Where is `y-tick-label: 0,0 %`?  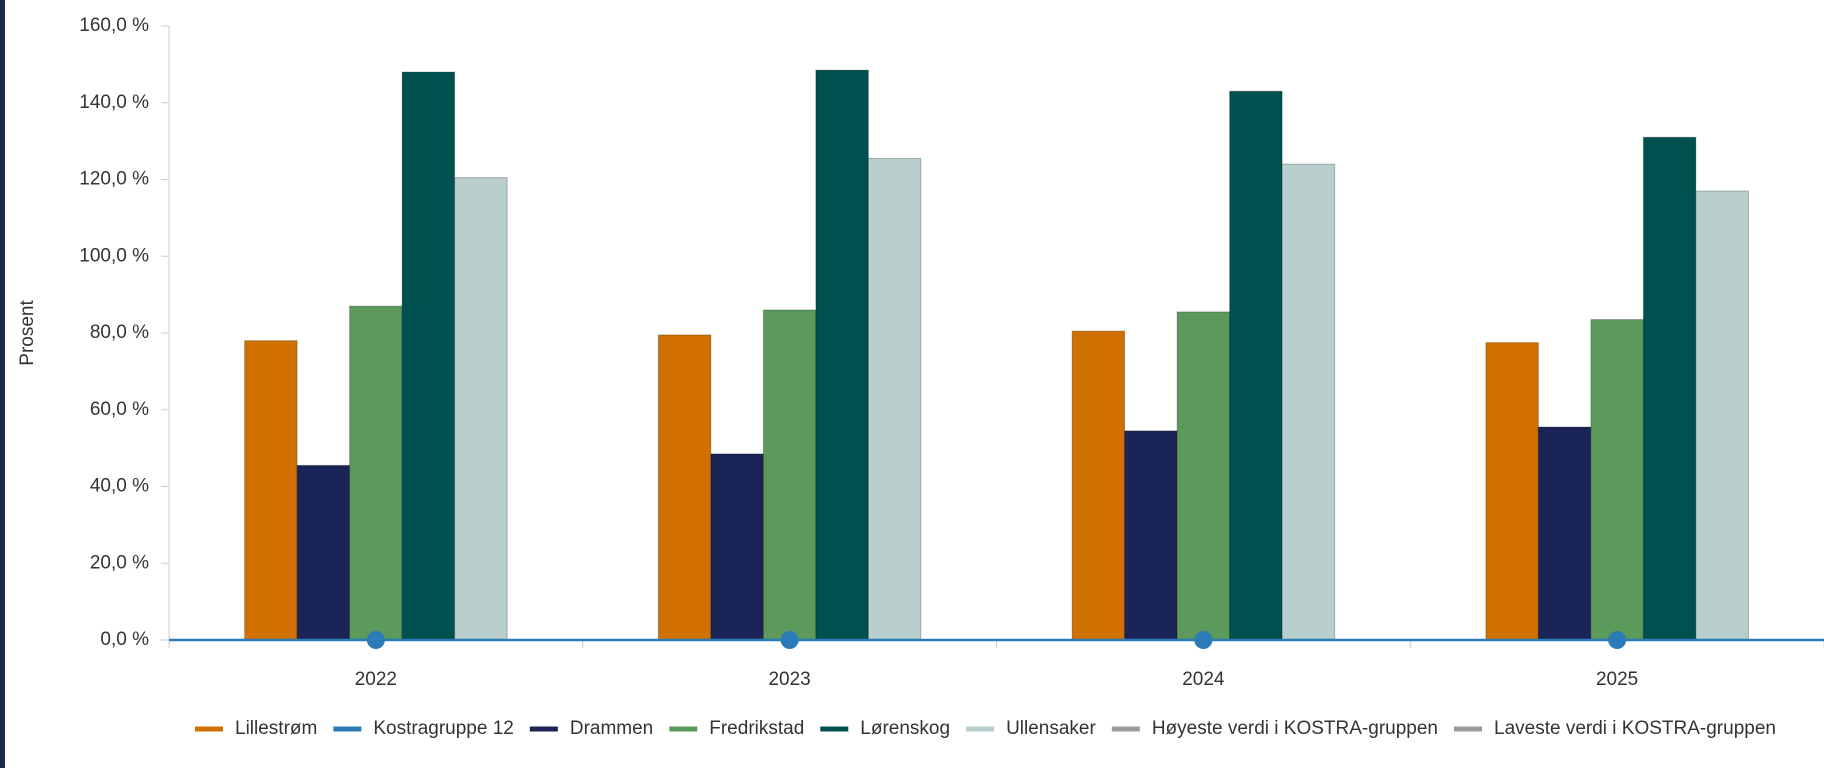 y-tick-label: 0,0 % is located at coordinates (124, 639).